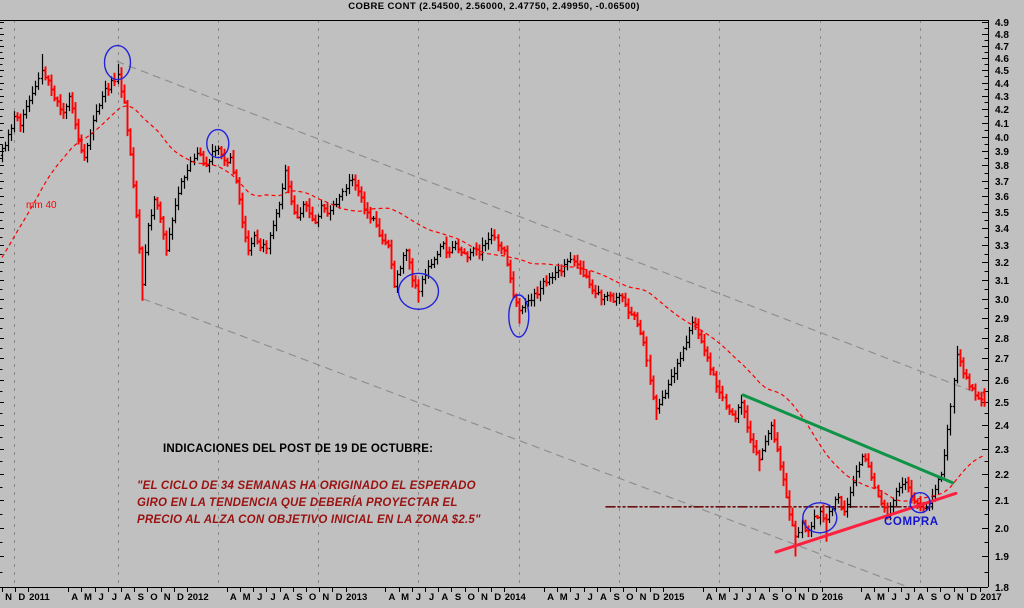  I want to click on buy-signal-label: COMPRA, so click(911, 522).